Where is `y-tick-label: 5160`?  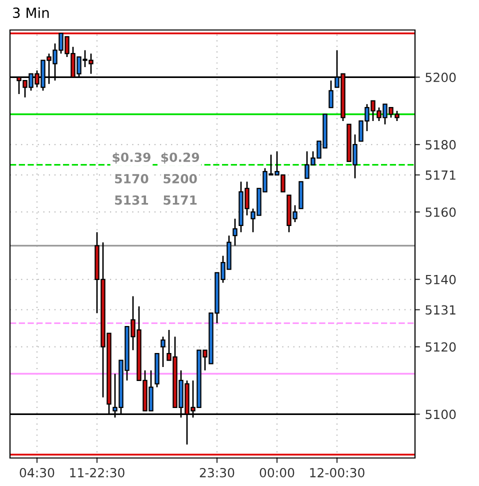 y-tick-label: 5160 is located at coordinates (441, 212).